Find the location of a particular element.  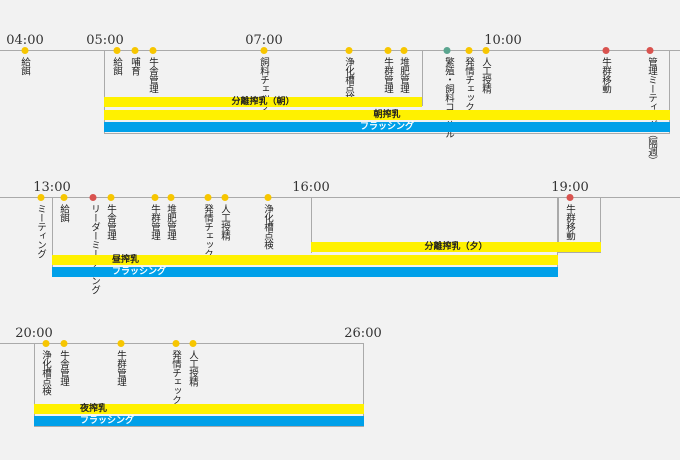

hour-label: 10:00 is located at coordinates (503, 40).